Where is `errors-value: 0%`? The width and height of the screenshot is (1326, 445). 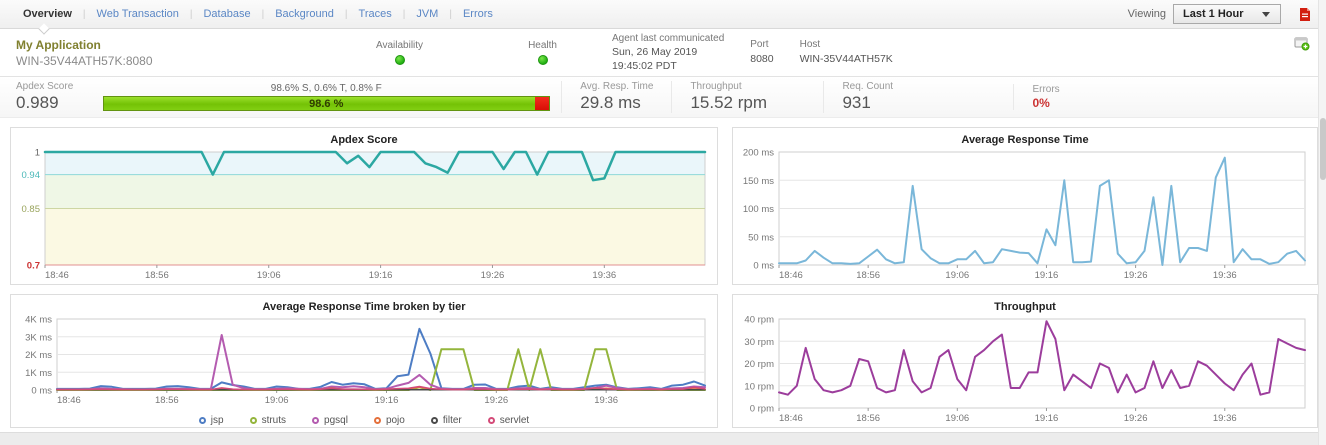
errors-value: 0% is located at coordinates (1041, 103).